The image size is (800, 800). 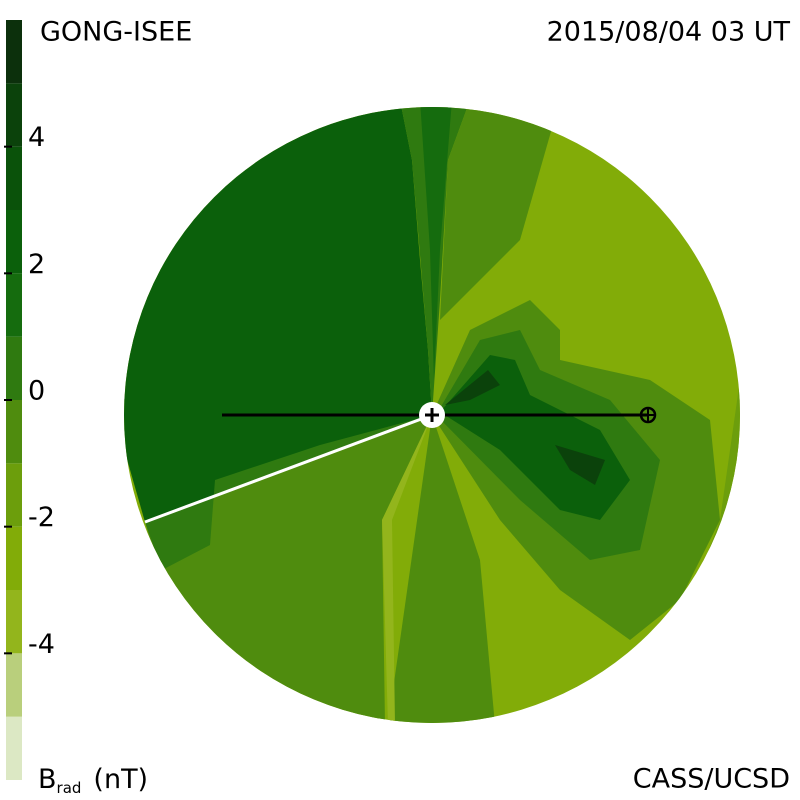 I want to click on sun-symbol, so click(x=432, y=415).